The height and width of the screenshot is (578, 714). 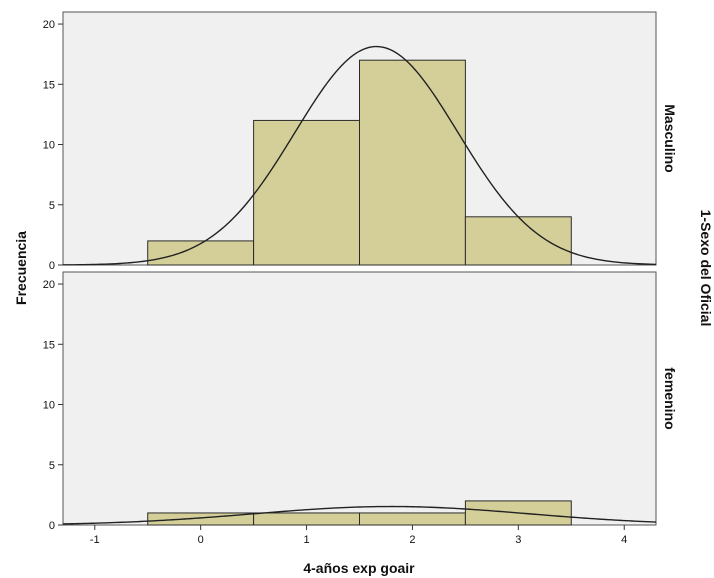 I want to click on panel-axis-title: 1-Sexo del Oficial, so click(x=706, y=268).